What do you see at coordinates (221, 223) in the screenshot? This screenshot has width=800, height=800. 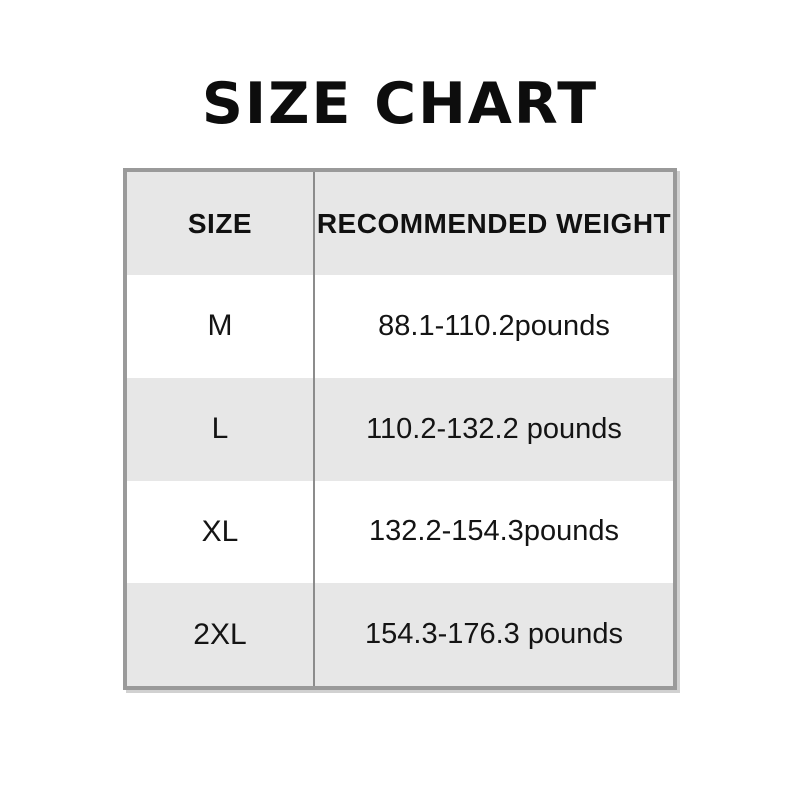 I see `header-cell-size: SIZE` at bounding box center [221, 223].